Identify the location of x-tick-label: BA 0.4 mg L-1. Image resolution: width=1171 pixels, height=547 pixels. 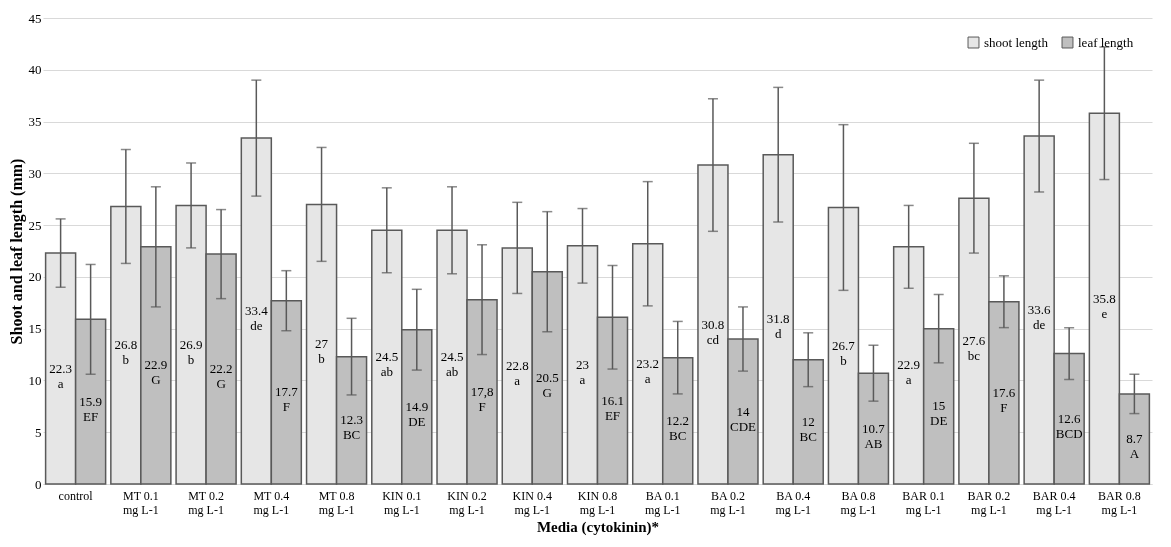
(793, 502).